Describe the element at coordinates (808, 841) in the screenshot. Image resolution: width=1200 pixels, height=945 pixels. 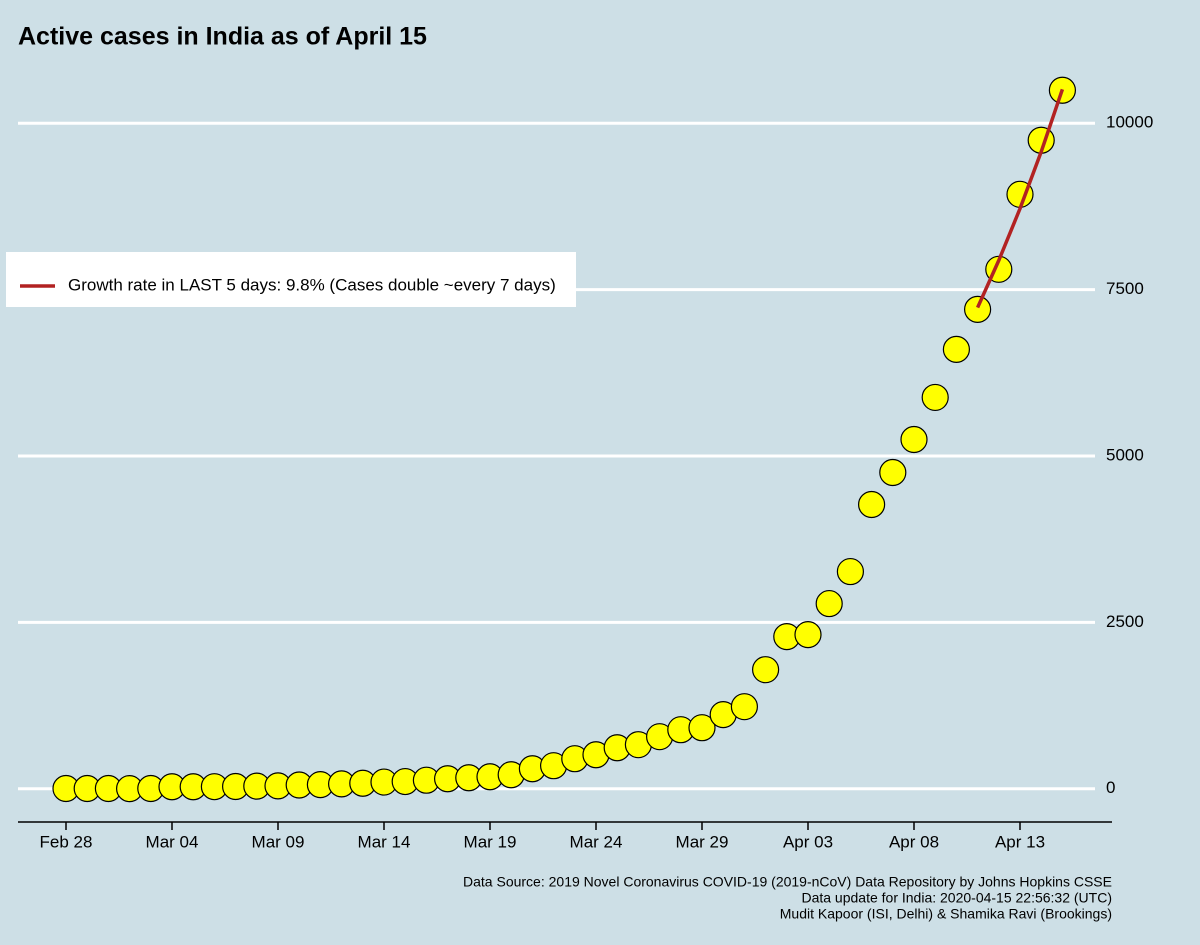
I see `x-tick-label: Apr 03` at that location.